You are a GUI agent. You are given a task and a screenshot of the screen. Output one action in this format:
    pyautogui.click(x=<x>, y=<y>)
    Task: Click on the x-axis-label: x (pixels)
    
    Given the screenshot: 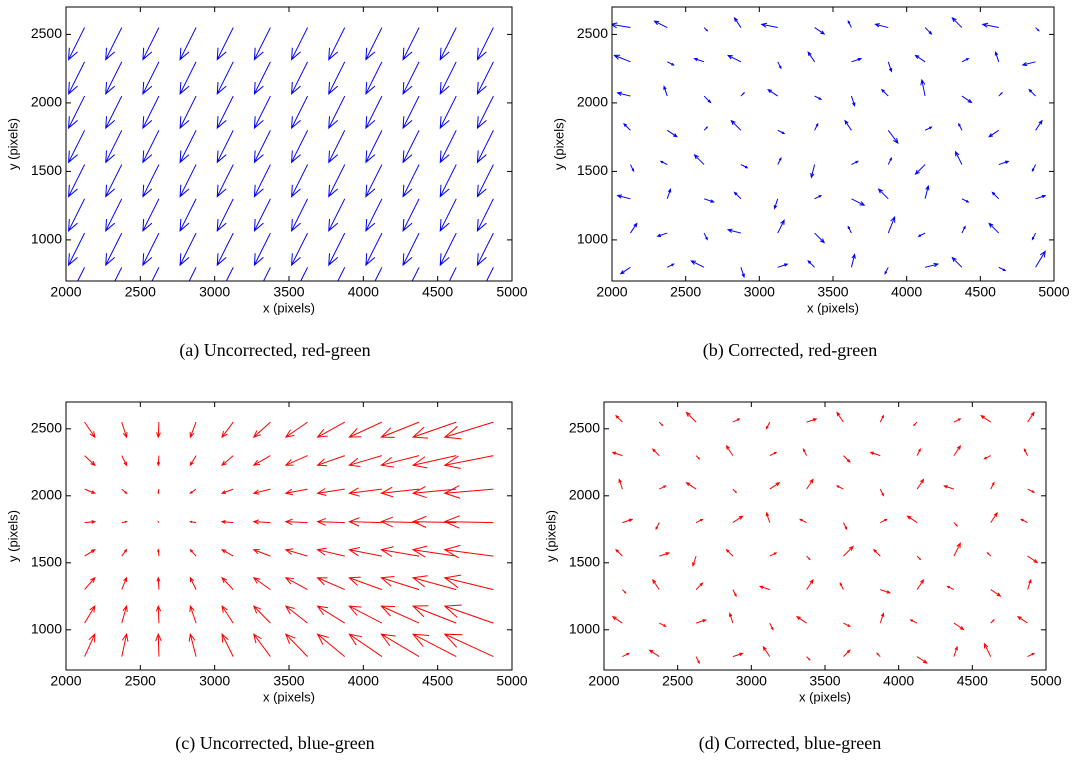 What is the action you would take?
    pyautogui.click(x=289, y=307)
    